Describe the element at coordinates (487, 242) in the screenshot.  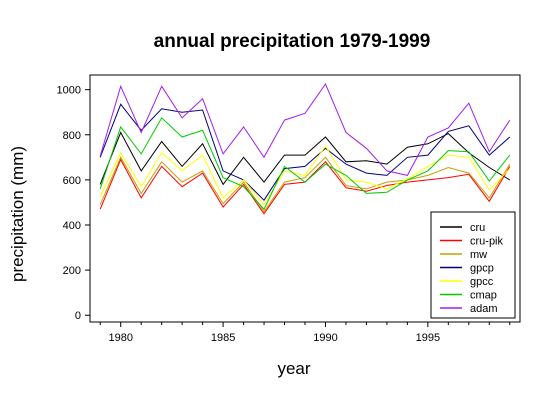
I see `legend-label-cru-pik: cru-pik` at that location.